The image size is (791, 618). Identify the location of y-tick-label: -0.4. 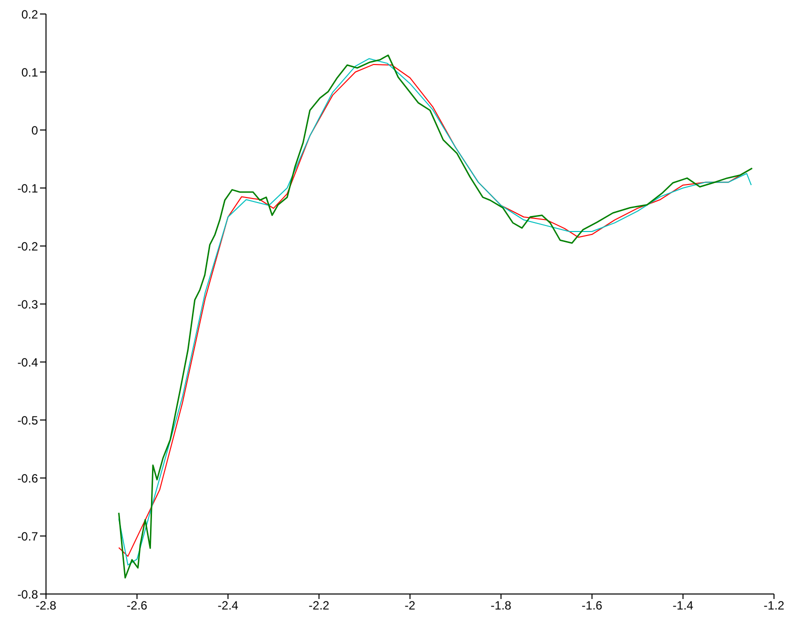
(27, 362).